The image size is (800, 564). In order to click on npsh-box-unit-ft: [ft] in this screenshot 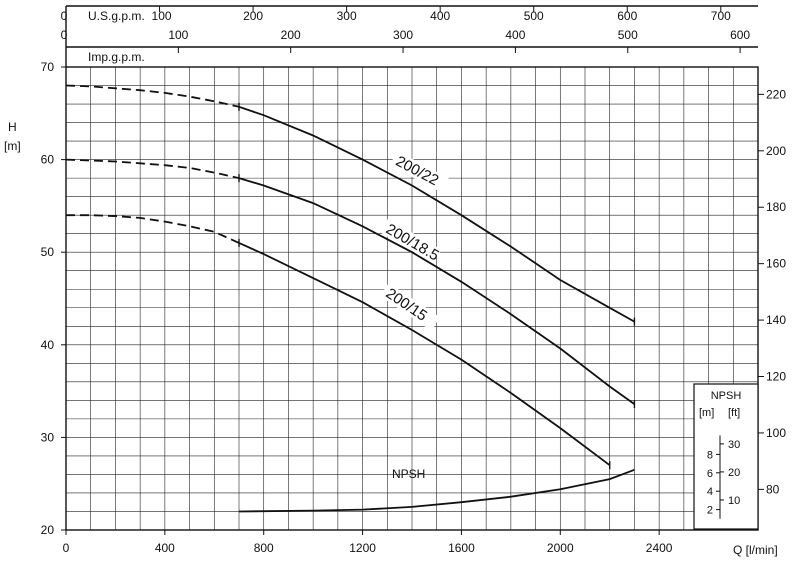, I will do `click(734, 413)`.